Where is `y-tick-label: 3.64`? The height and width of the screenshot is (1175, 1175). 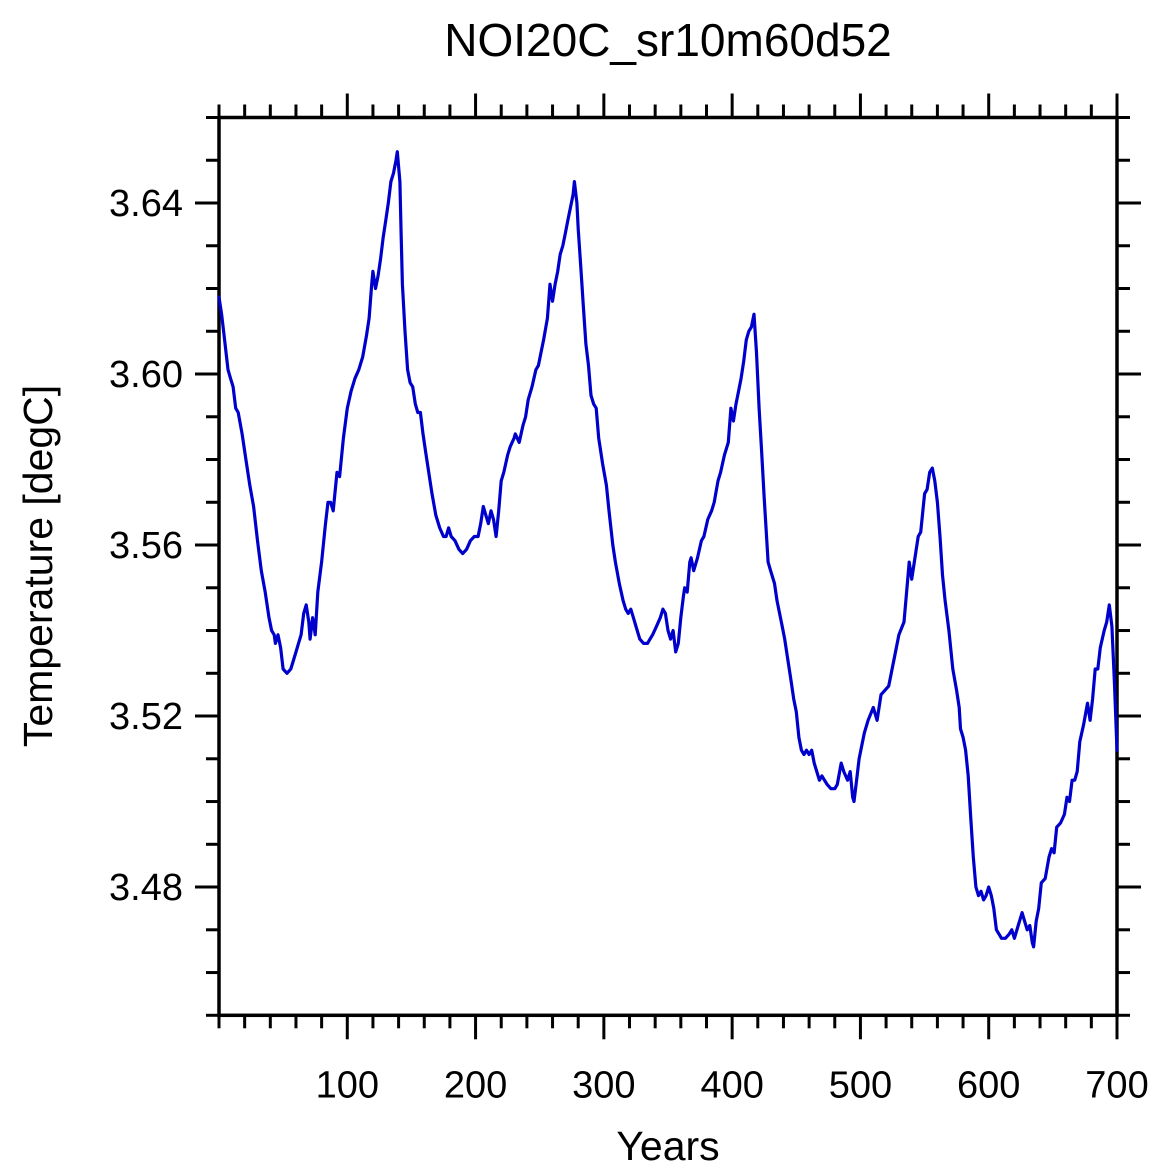 y-tick-label: 3.64 is located at coordinates (146, 204).